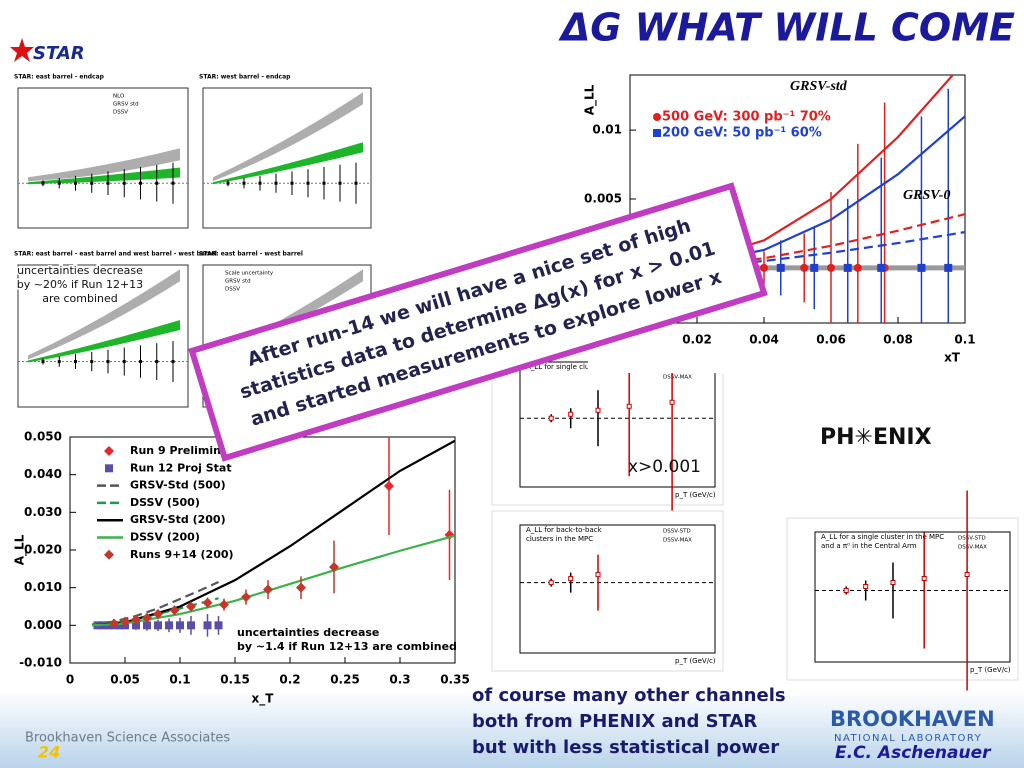 Image resolution: width=1024 pixels, height=768 pixels. I want to click on plot-area, so click(273, 537).